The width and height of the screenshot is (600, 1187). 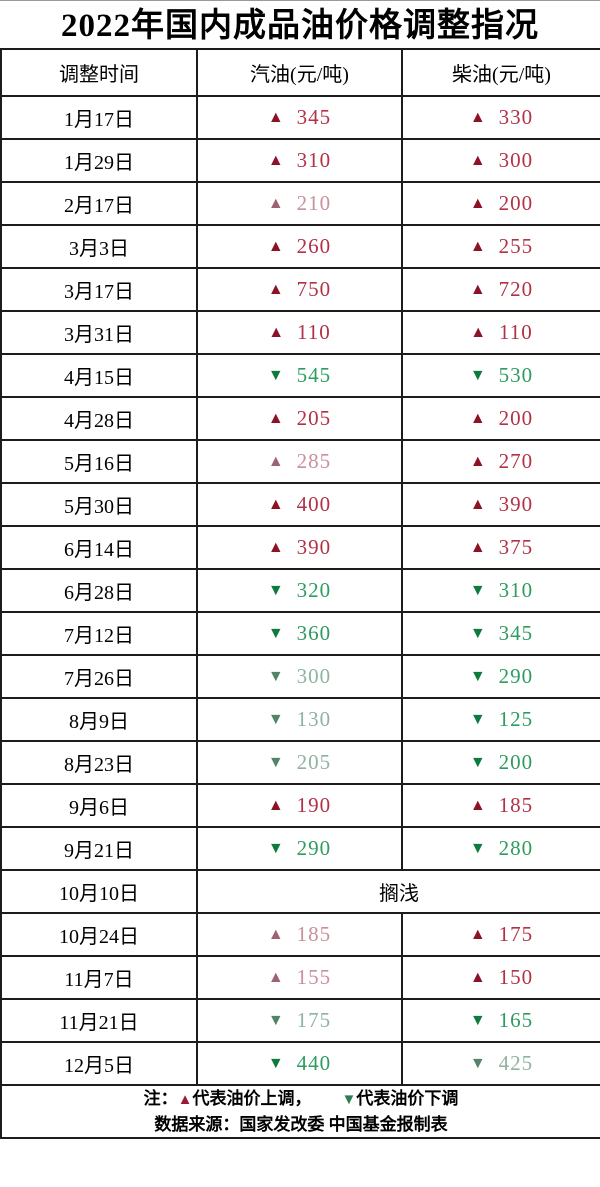 I want to click on date-cell: 10月24日, so click(x=99, y=934).